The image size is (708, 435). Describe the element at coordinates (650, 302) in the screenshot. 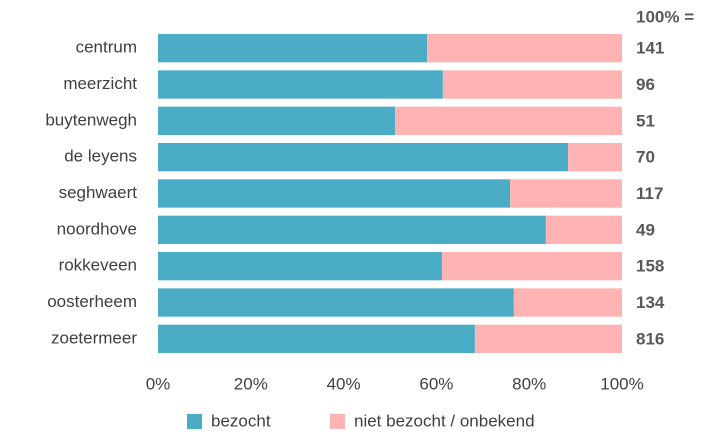

I see `total-label: 134` at that location.